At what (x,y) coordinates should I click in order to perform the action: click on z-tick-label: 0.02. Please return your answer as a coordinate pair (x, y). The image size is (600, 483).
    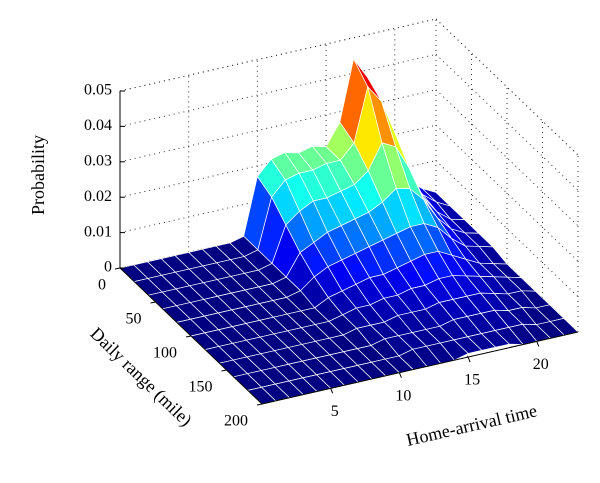
    Looking at the image, I should click on (98, 196).